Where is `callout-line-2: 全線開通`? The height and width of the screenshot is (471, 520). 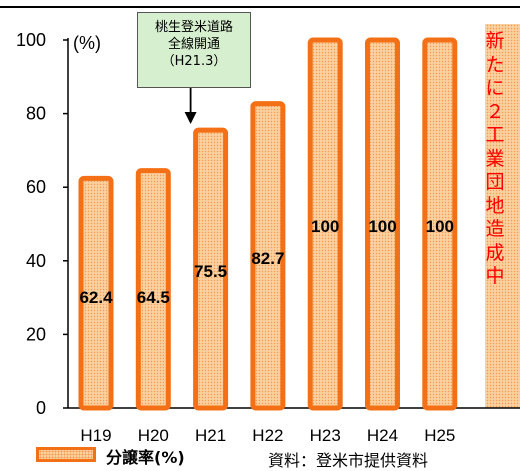
callout-line-2: 全線開通 is located at coordinates (193, 44).